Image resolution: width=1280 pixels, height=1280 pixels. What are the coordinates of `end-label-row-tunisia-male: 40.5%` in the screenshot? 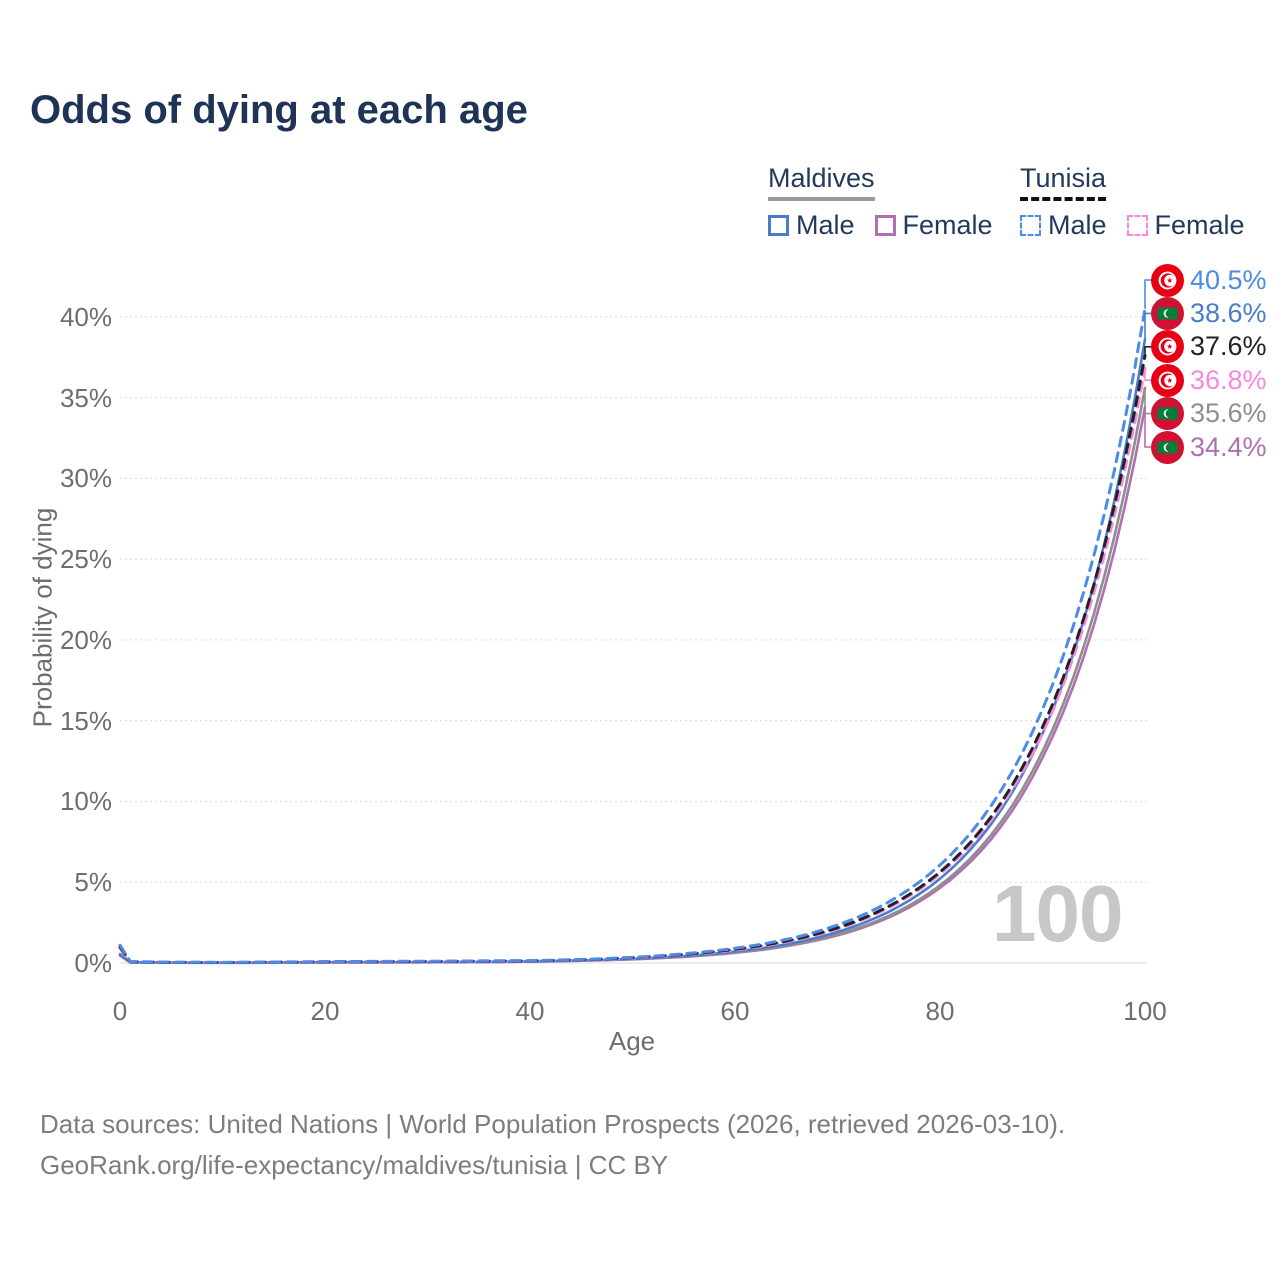 It's located at (1209, 280).